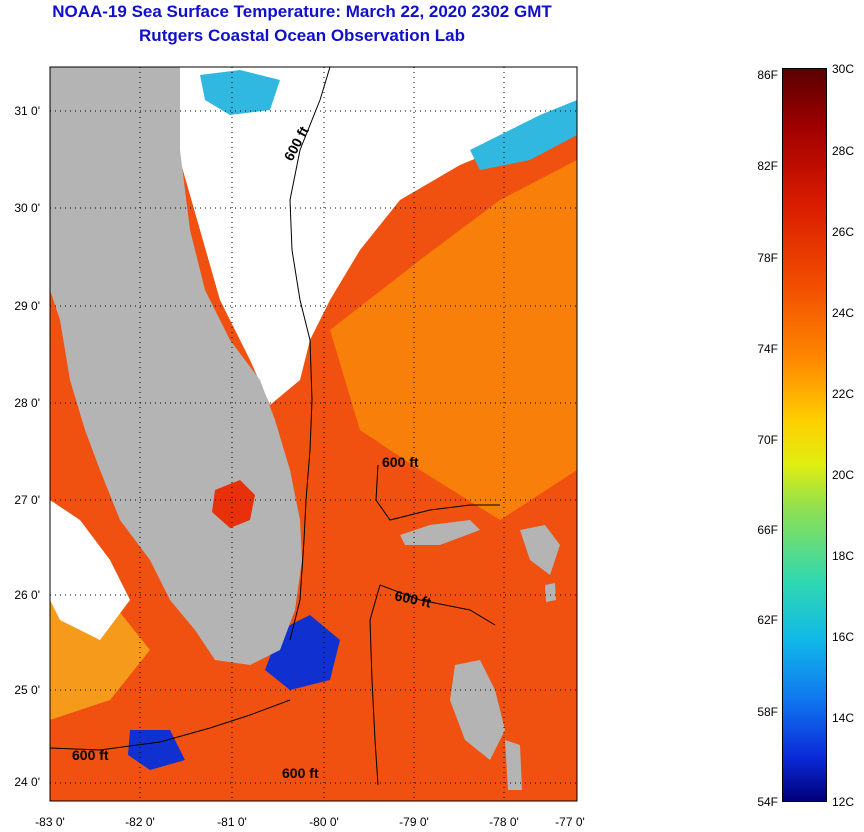  What do you see at coordinates (240, 92) in the screenshot?
I see `cyan-water-north` at bounding box center [240, 92].